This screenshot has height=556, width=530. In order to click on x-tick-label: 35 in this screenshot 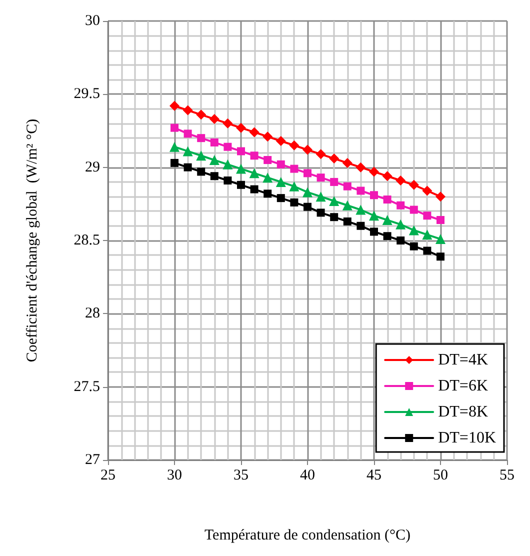, I will do `click(241, 476)`.